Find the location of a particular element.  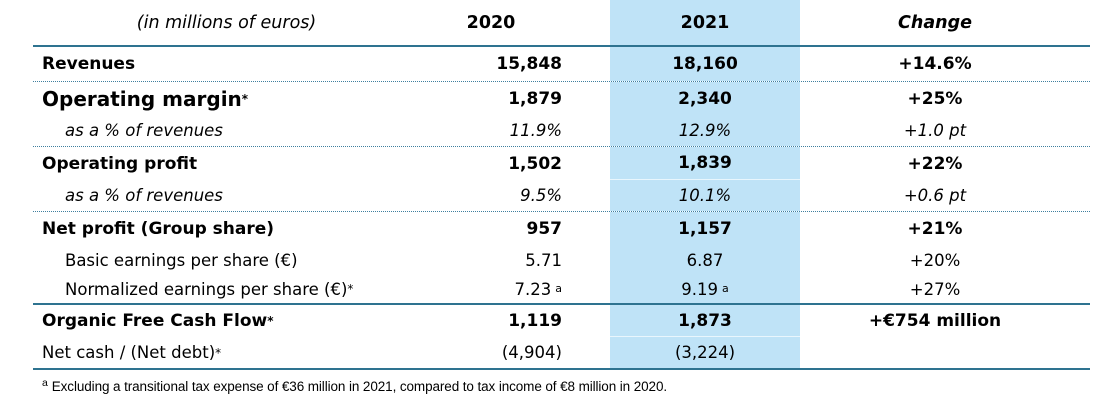

value-2021: 12.9% is located at coordinates (705, 130).